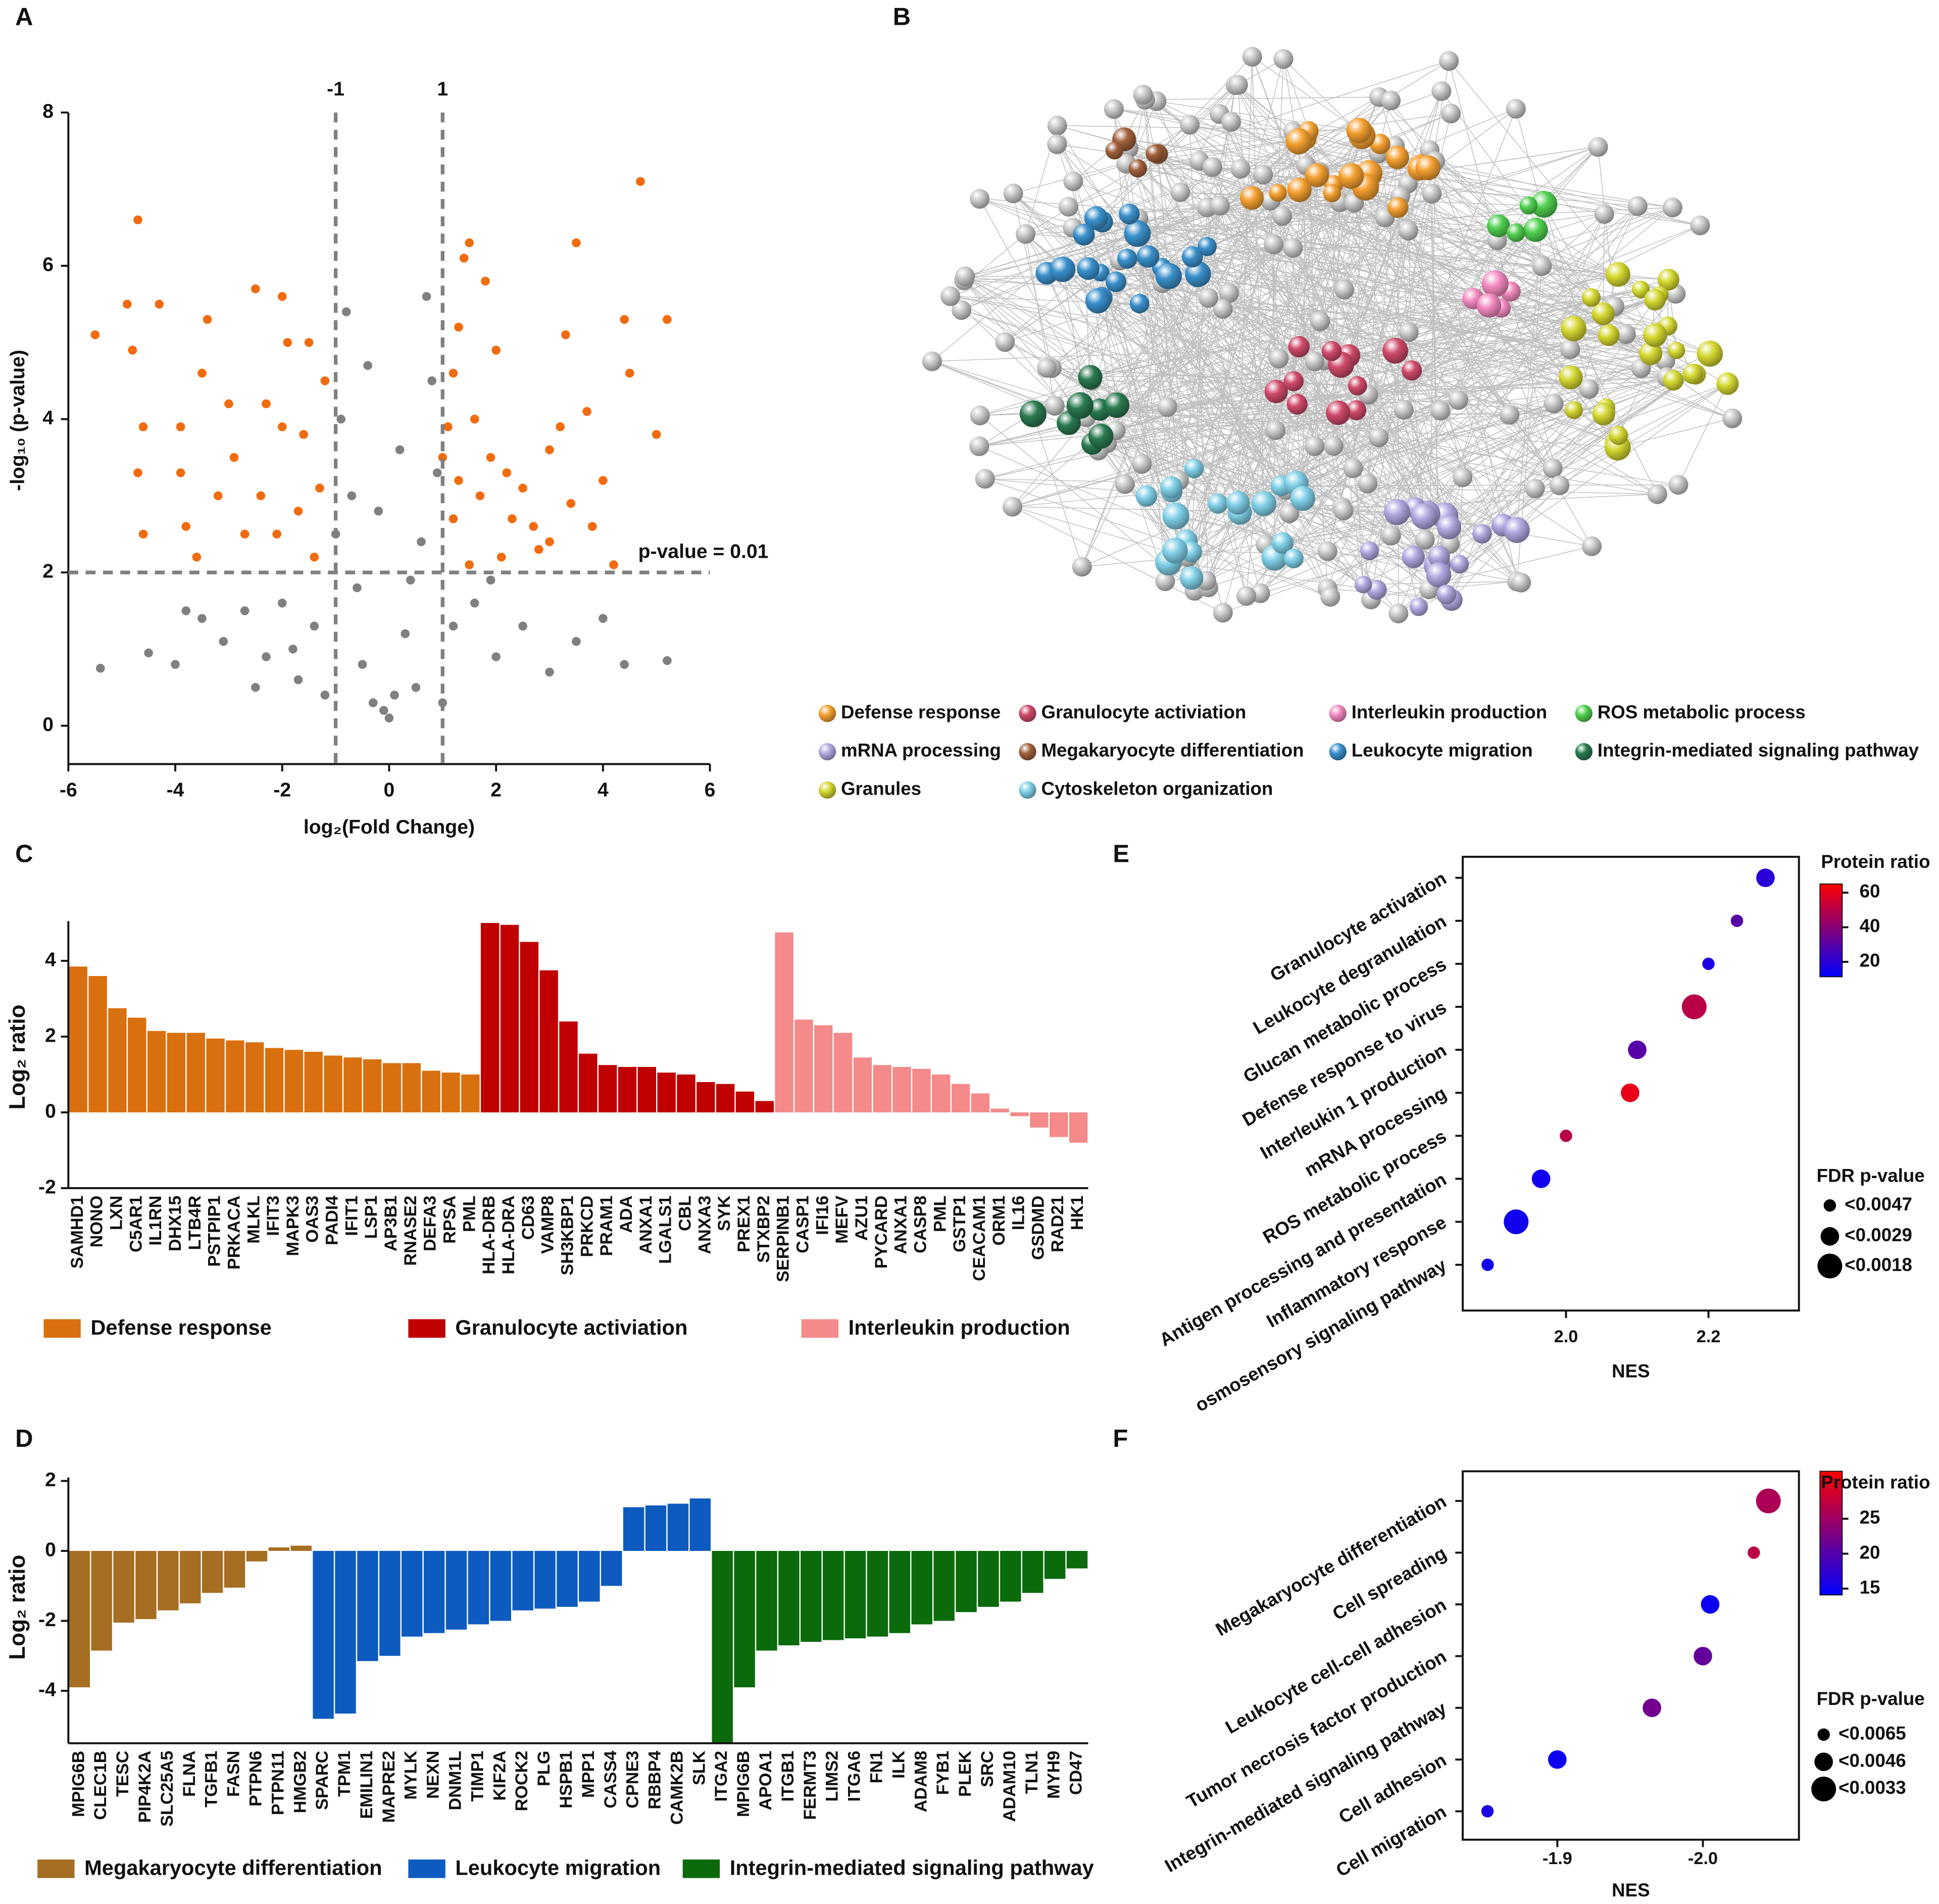  What do you see at coordinates (77, 1232) in the screenshot?
I see `x-tick-label: SAMHD1` at bounding box center [77, 1232].